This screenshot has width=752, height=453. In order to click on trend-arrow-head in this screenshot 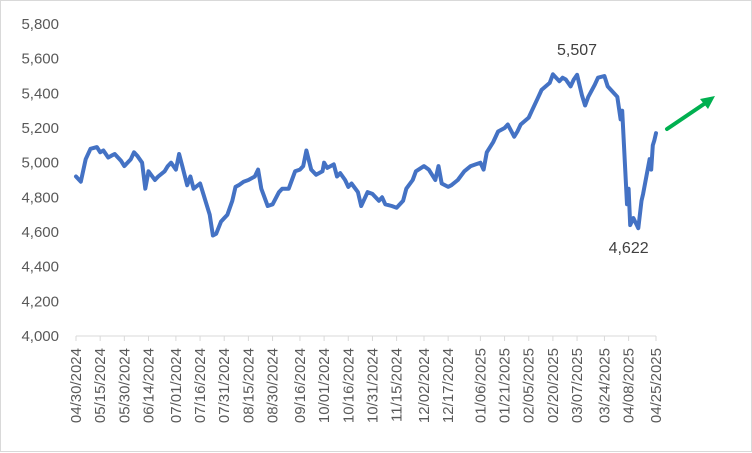, I will do `click(707, 102)`.